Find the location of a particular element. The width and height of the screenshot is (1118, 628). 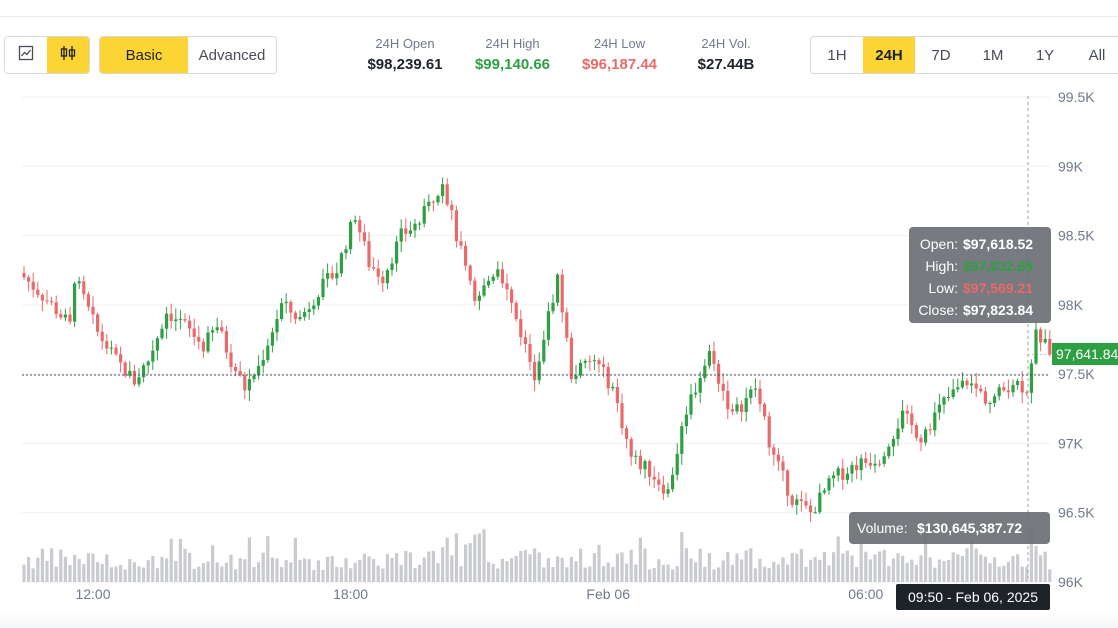

time-range-selector: 1H 24H 7D 1M 1Y All is located at coordinates (964, 55).